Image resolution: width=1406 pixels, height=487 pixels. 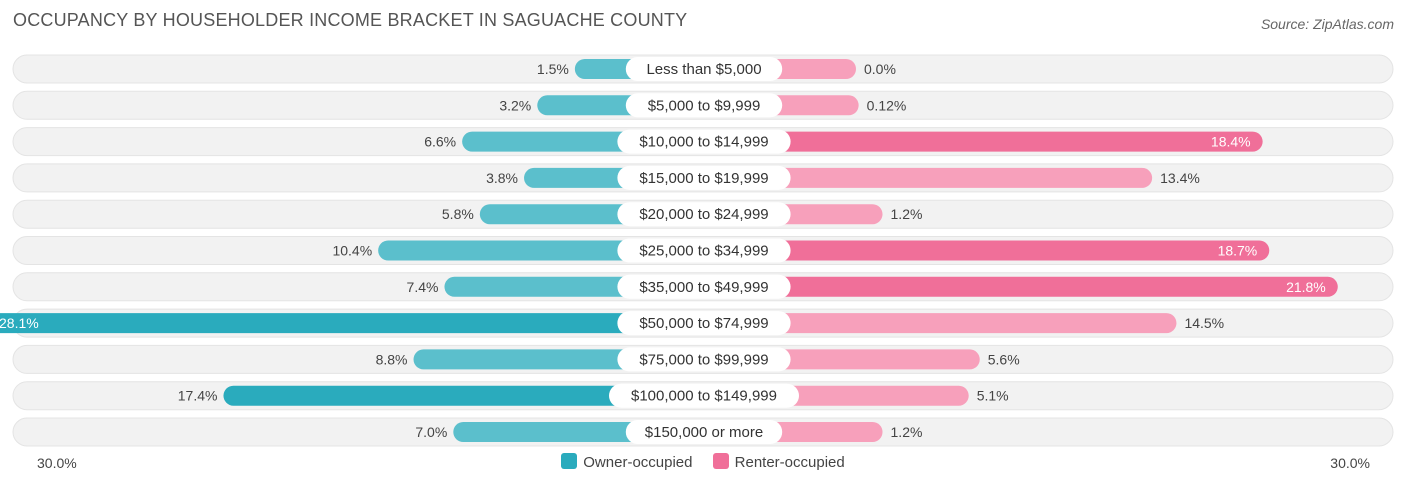 I want to click on owner-value-label: 7.4%, so click(x=423, y=287).